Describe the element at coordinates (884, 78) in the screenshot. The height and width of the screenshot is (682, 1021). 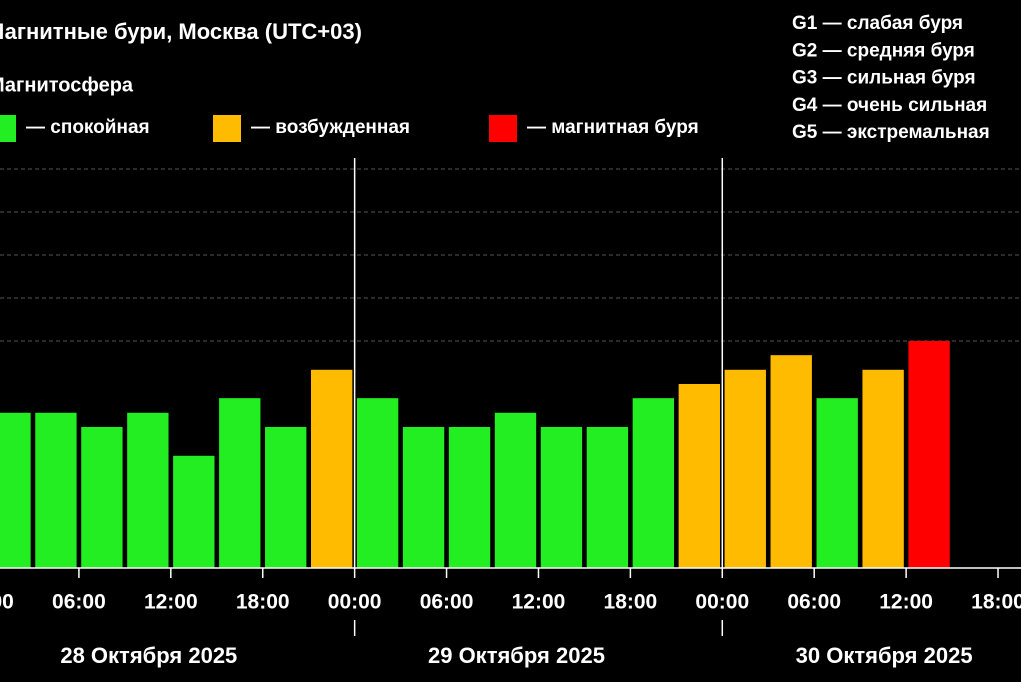
I see `scale-legend-item: G3 — сильная буря` at that location.